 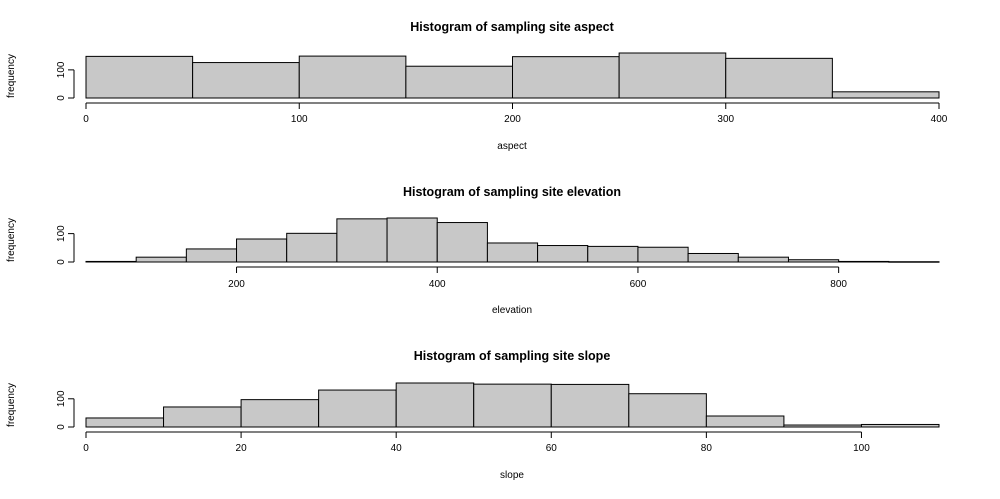 What do you see at coordinates (512, 310) in the screenshot?
I see `x-axis-label: elevation` at bounding box center [512, 310].